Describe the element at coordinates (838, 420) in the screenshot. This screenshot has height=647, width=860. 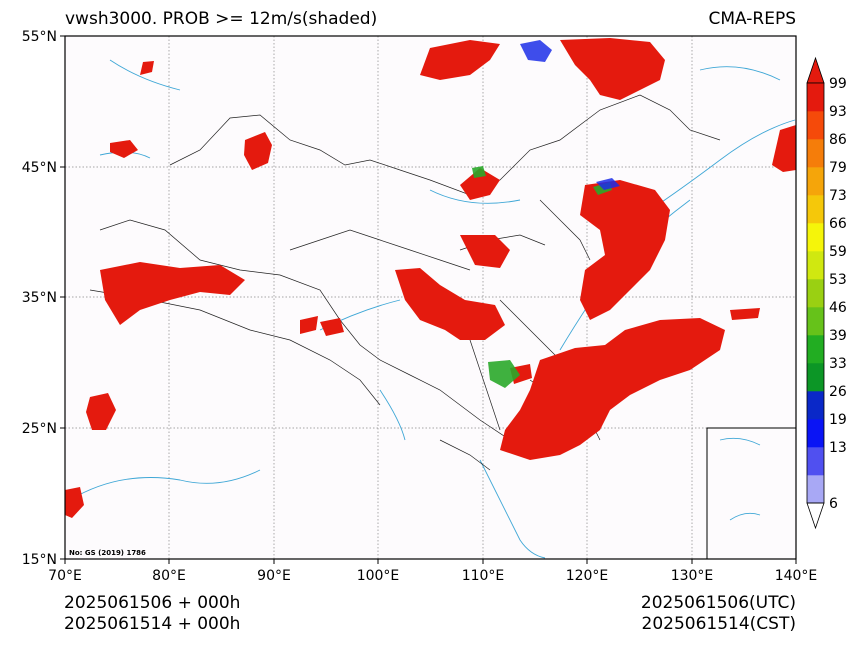
I see `colorbar-label: 19` at that location.